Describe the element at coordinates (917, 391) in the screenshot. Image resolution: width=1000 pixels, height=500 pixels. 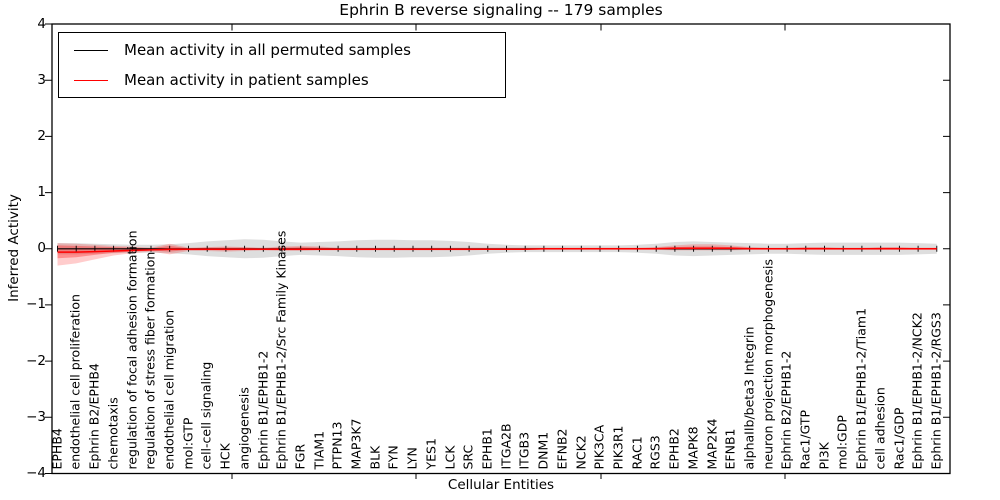
I see `x-tick-label: Ephrin B1/EPHB1-2/NCK2` at that location.